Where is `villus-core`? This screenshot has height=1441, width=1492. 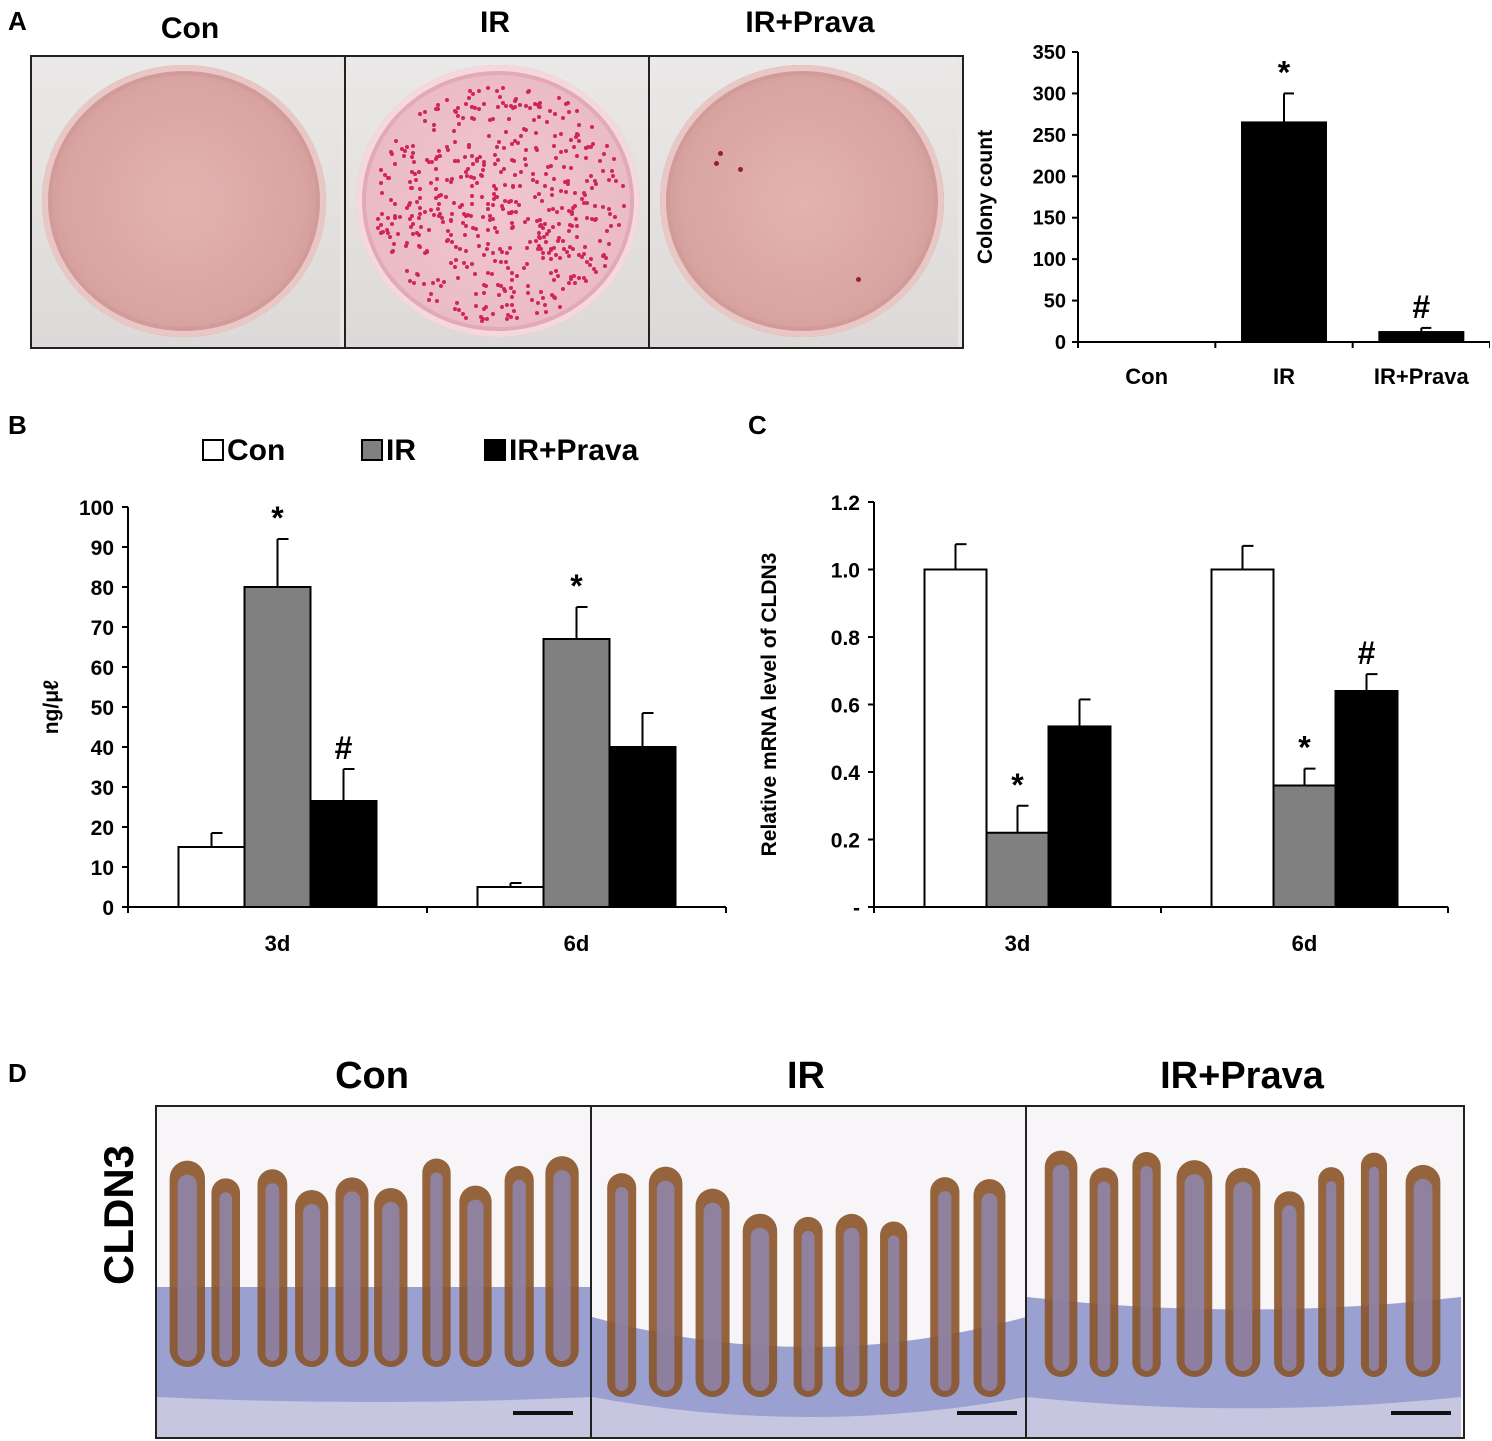 villus-core is located at coordinates (475, 1280).